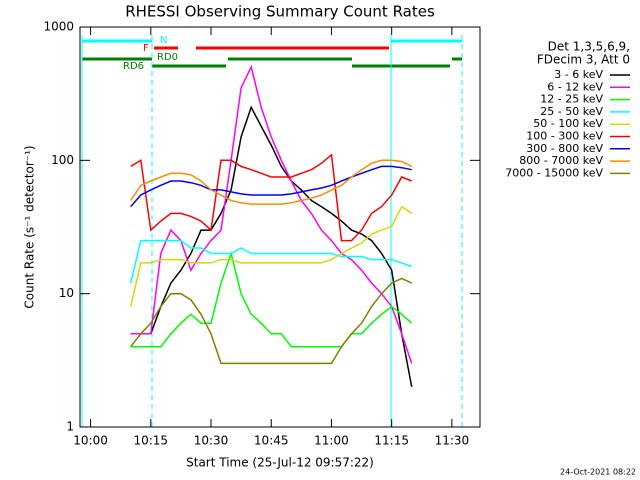 Image resolution: width=640 pixels, height=480 pixels. I want to click on y-tick-label: 10, so click(66, 293).